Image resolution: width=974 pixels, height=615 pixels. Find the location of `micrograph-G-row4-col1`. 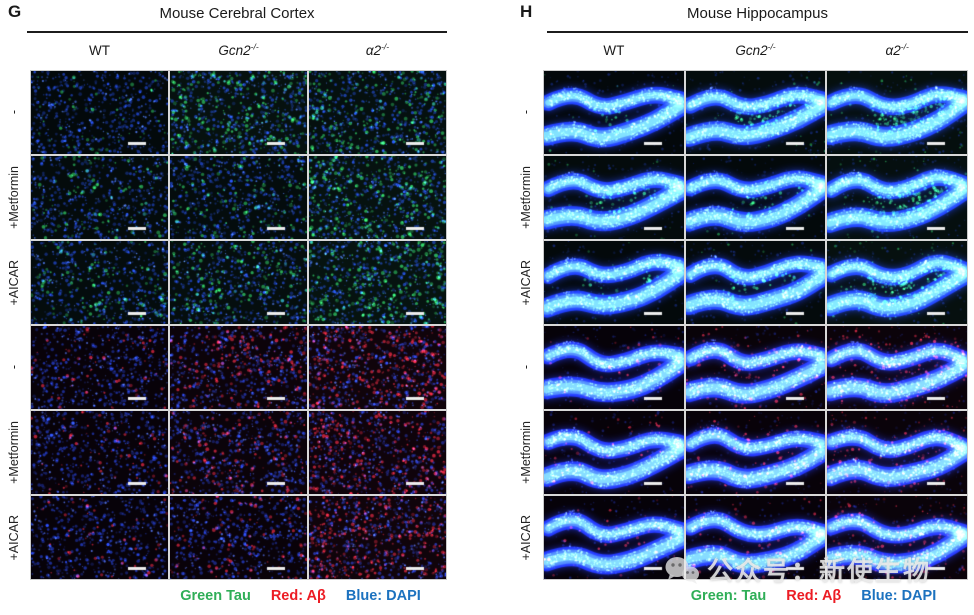

micrograph-G-row4-col1 is located at coordinates (99, 367).